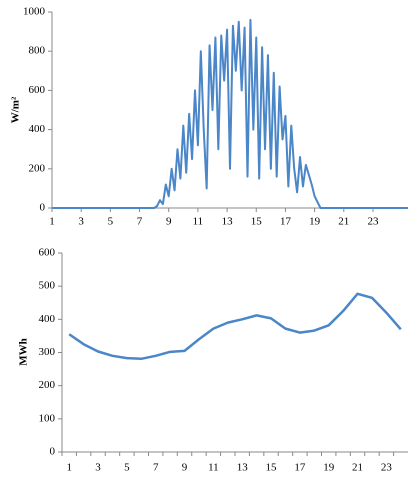  Describe the element at coordinates (47, 418) in the screenshot. I see `y-tick-label: 100` at that location.